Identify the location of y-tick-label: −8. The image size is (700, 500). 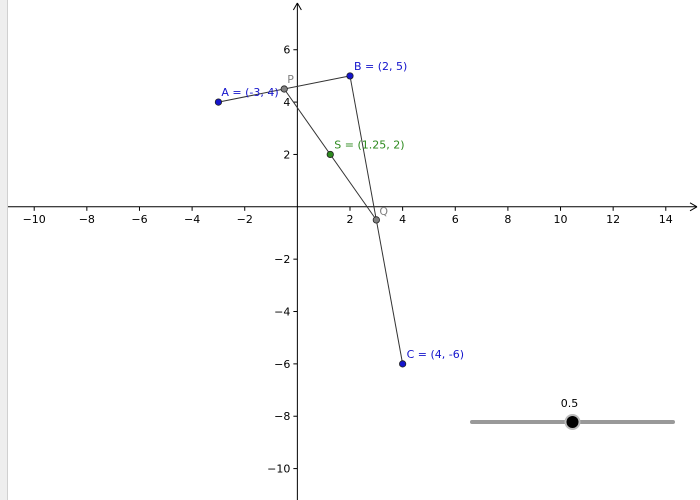
(282, 416).